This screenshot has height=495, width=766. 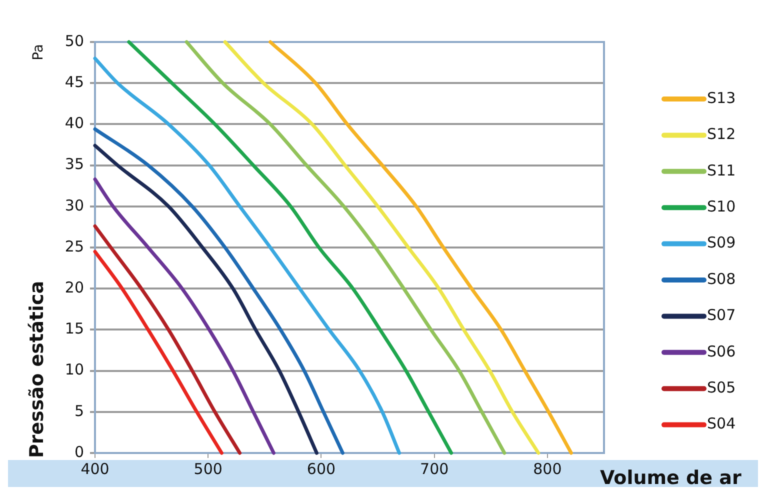 What do you see at coordinates (95, 469) in the screenshot?
I see `x-tick-label: 400` at bounding box center [95, 469].